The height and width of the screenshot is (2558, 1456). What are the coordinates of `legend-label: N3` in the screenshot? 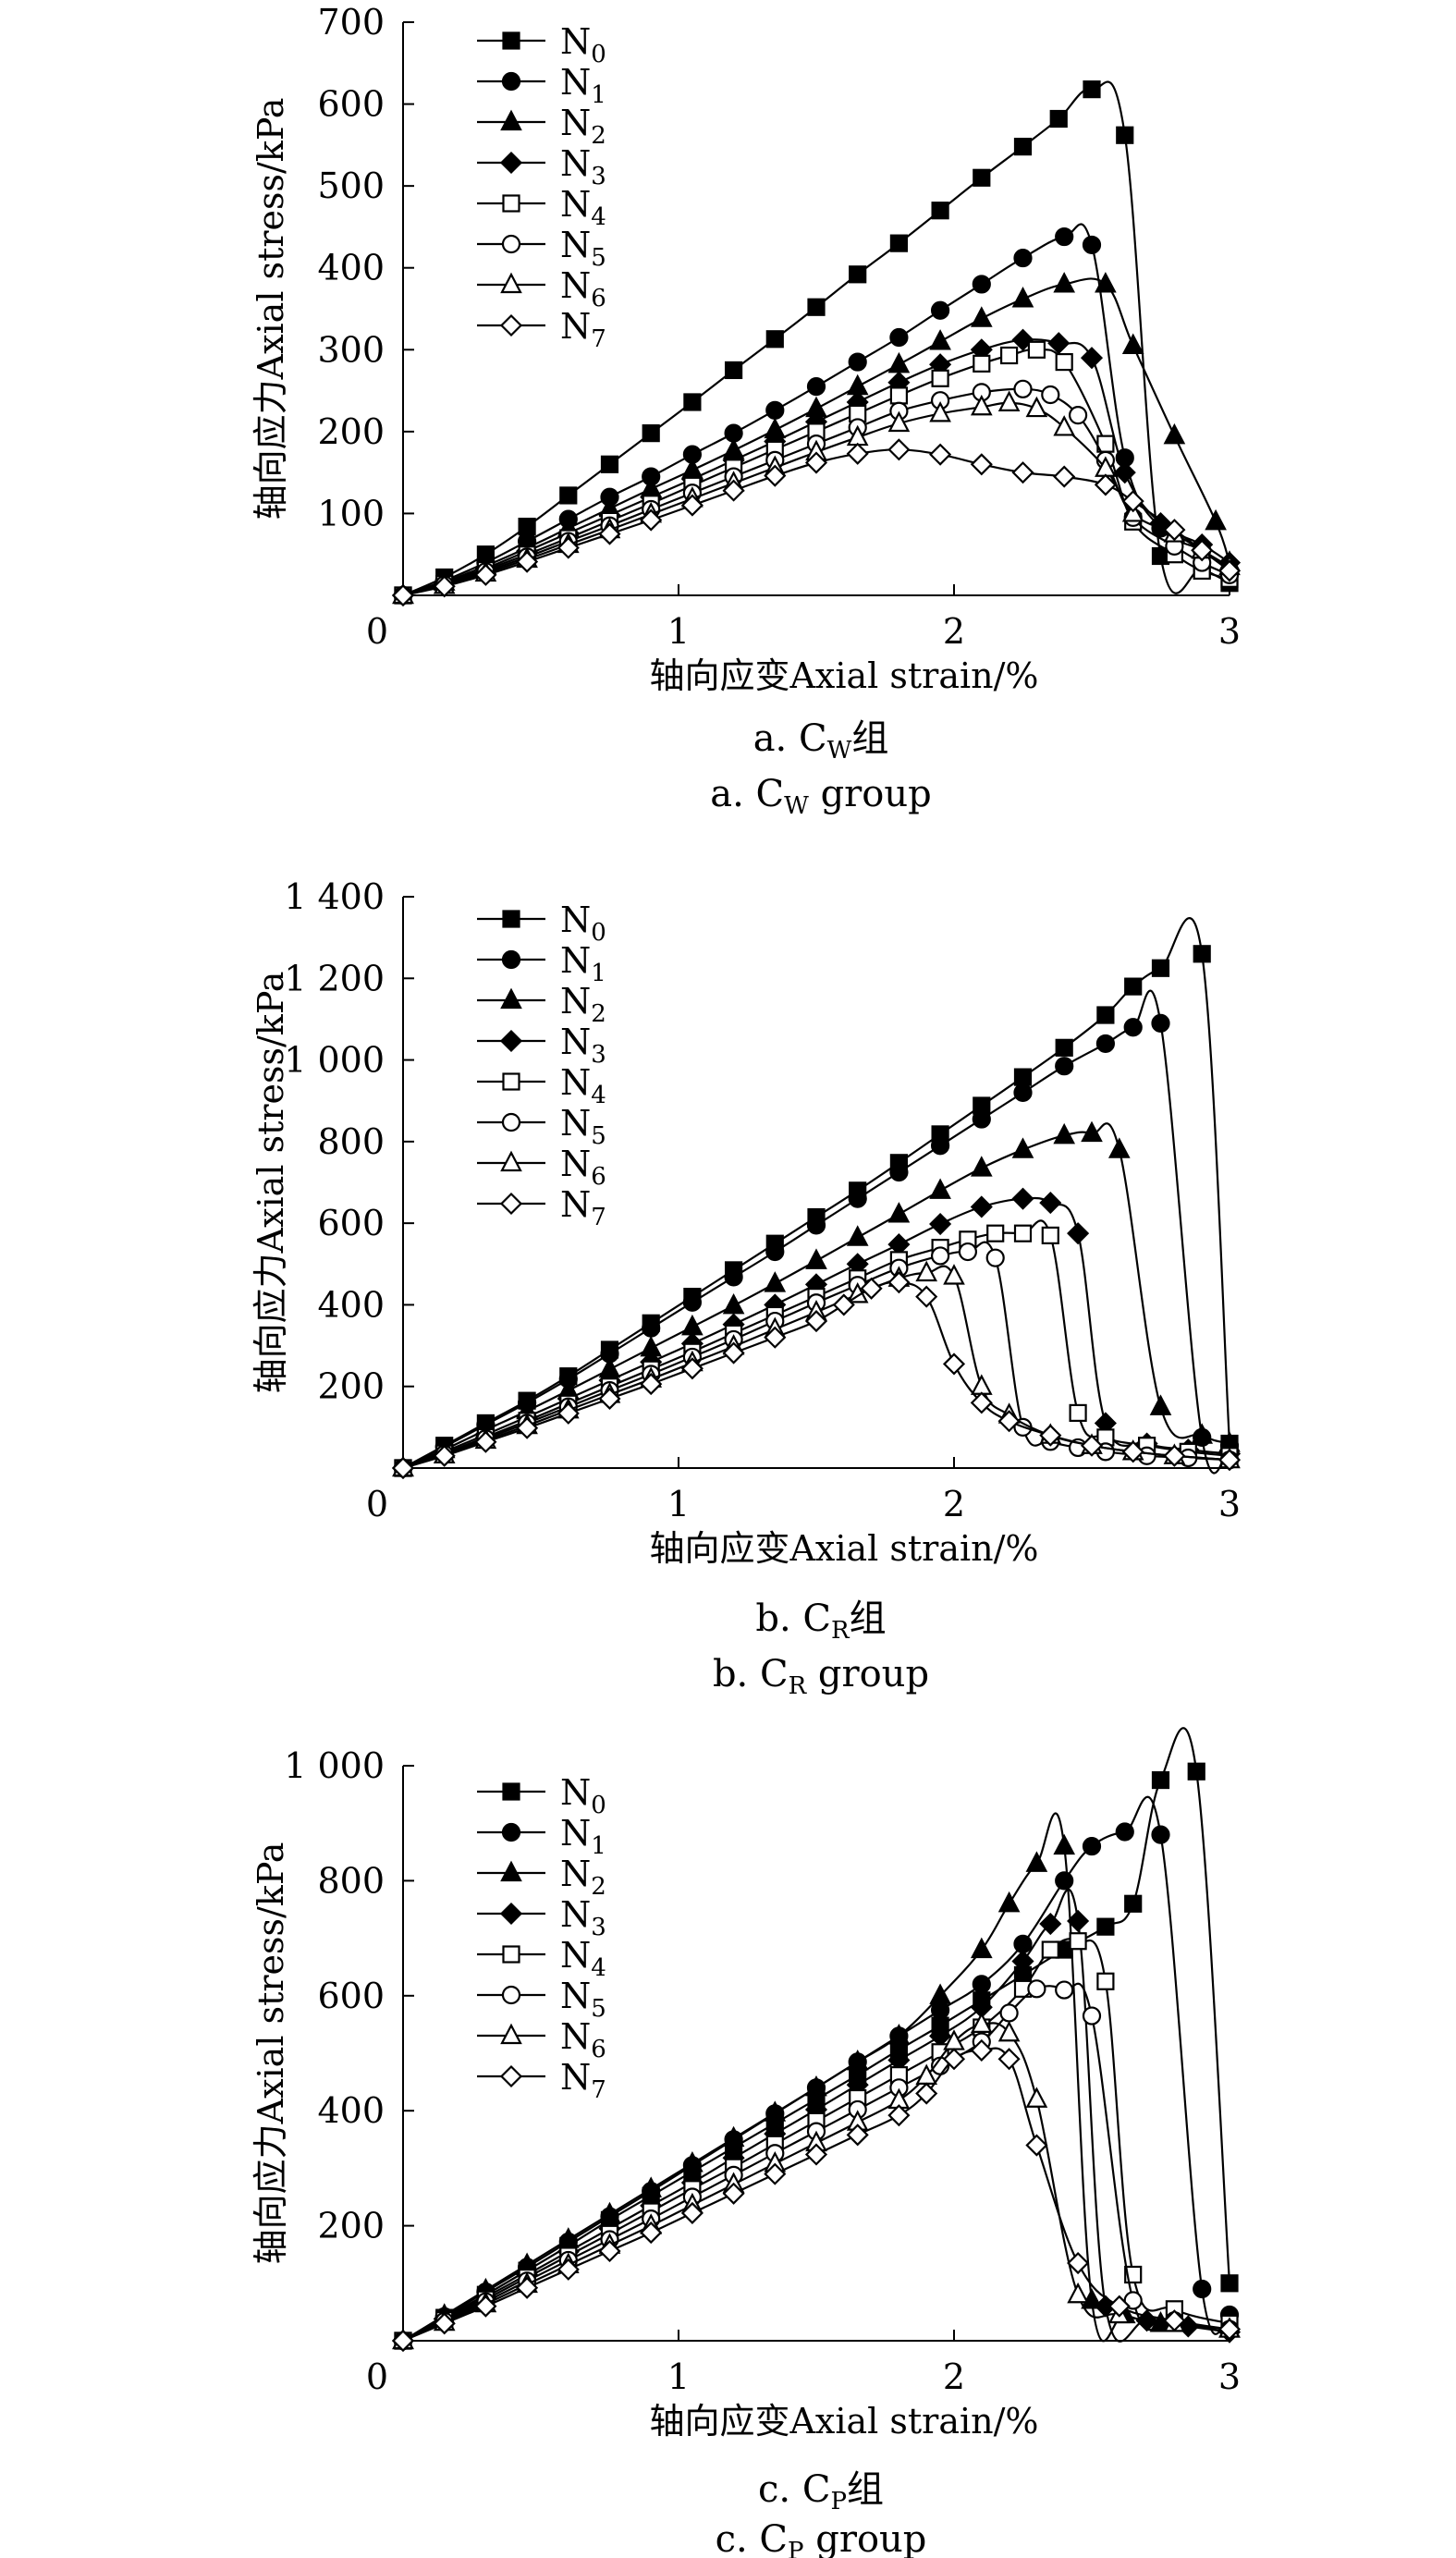 It's located at (583, 1917).